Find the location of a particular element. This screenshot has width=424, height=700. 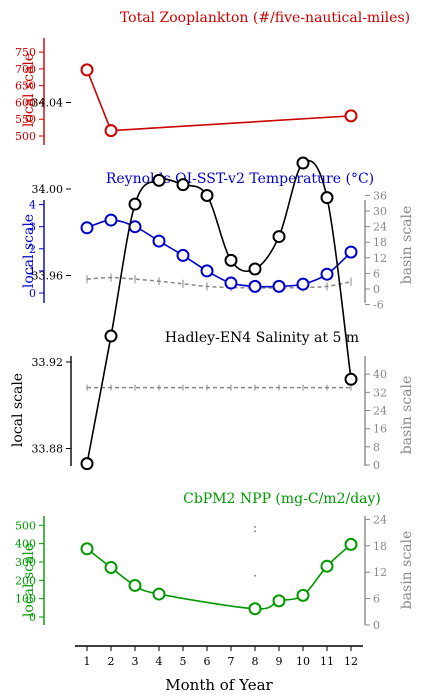

x-tick-label: 6 is located at coordinates (207, 661).